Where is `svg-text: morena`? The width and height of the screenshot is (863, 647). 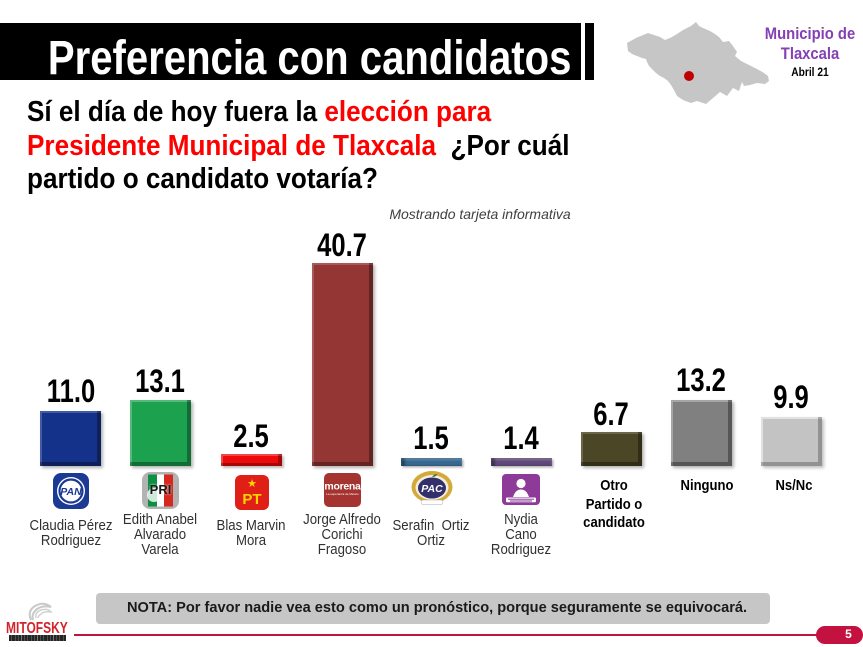 svg-text: morena is located at coordinates (342, 487).